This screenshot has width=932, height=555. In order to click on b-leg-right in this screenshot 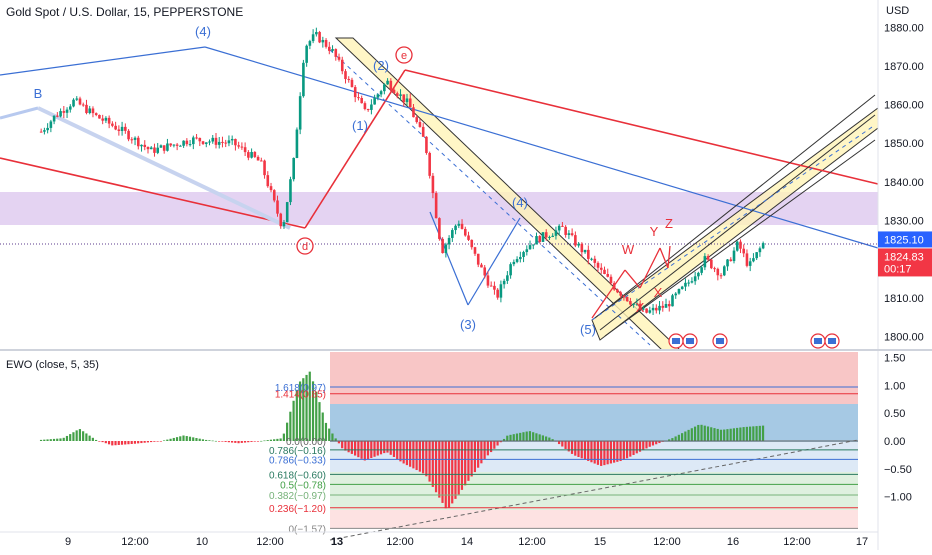, I will do `click(164, 168)`.